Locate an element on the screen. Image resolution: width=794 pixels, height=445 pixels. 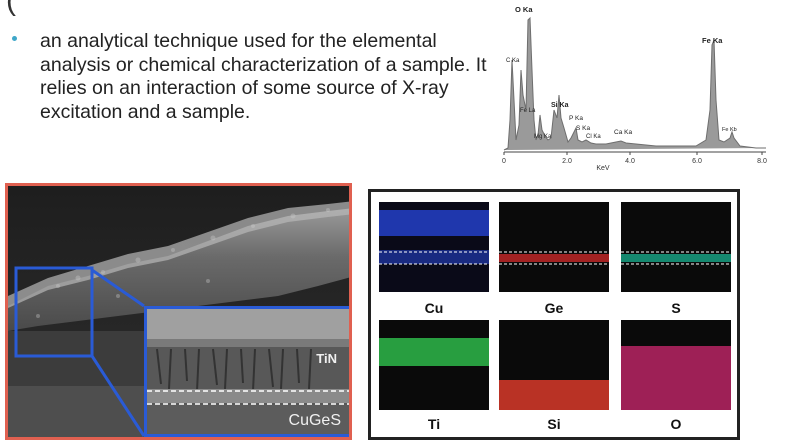
peak-label-mg: Mg Ka is located at coordinates (543, 137).